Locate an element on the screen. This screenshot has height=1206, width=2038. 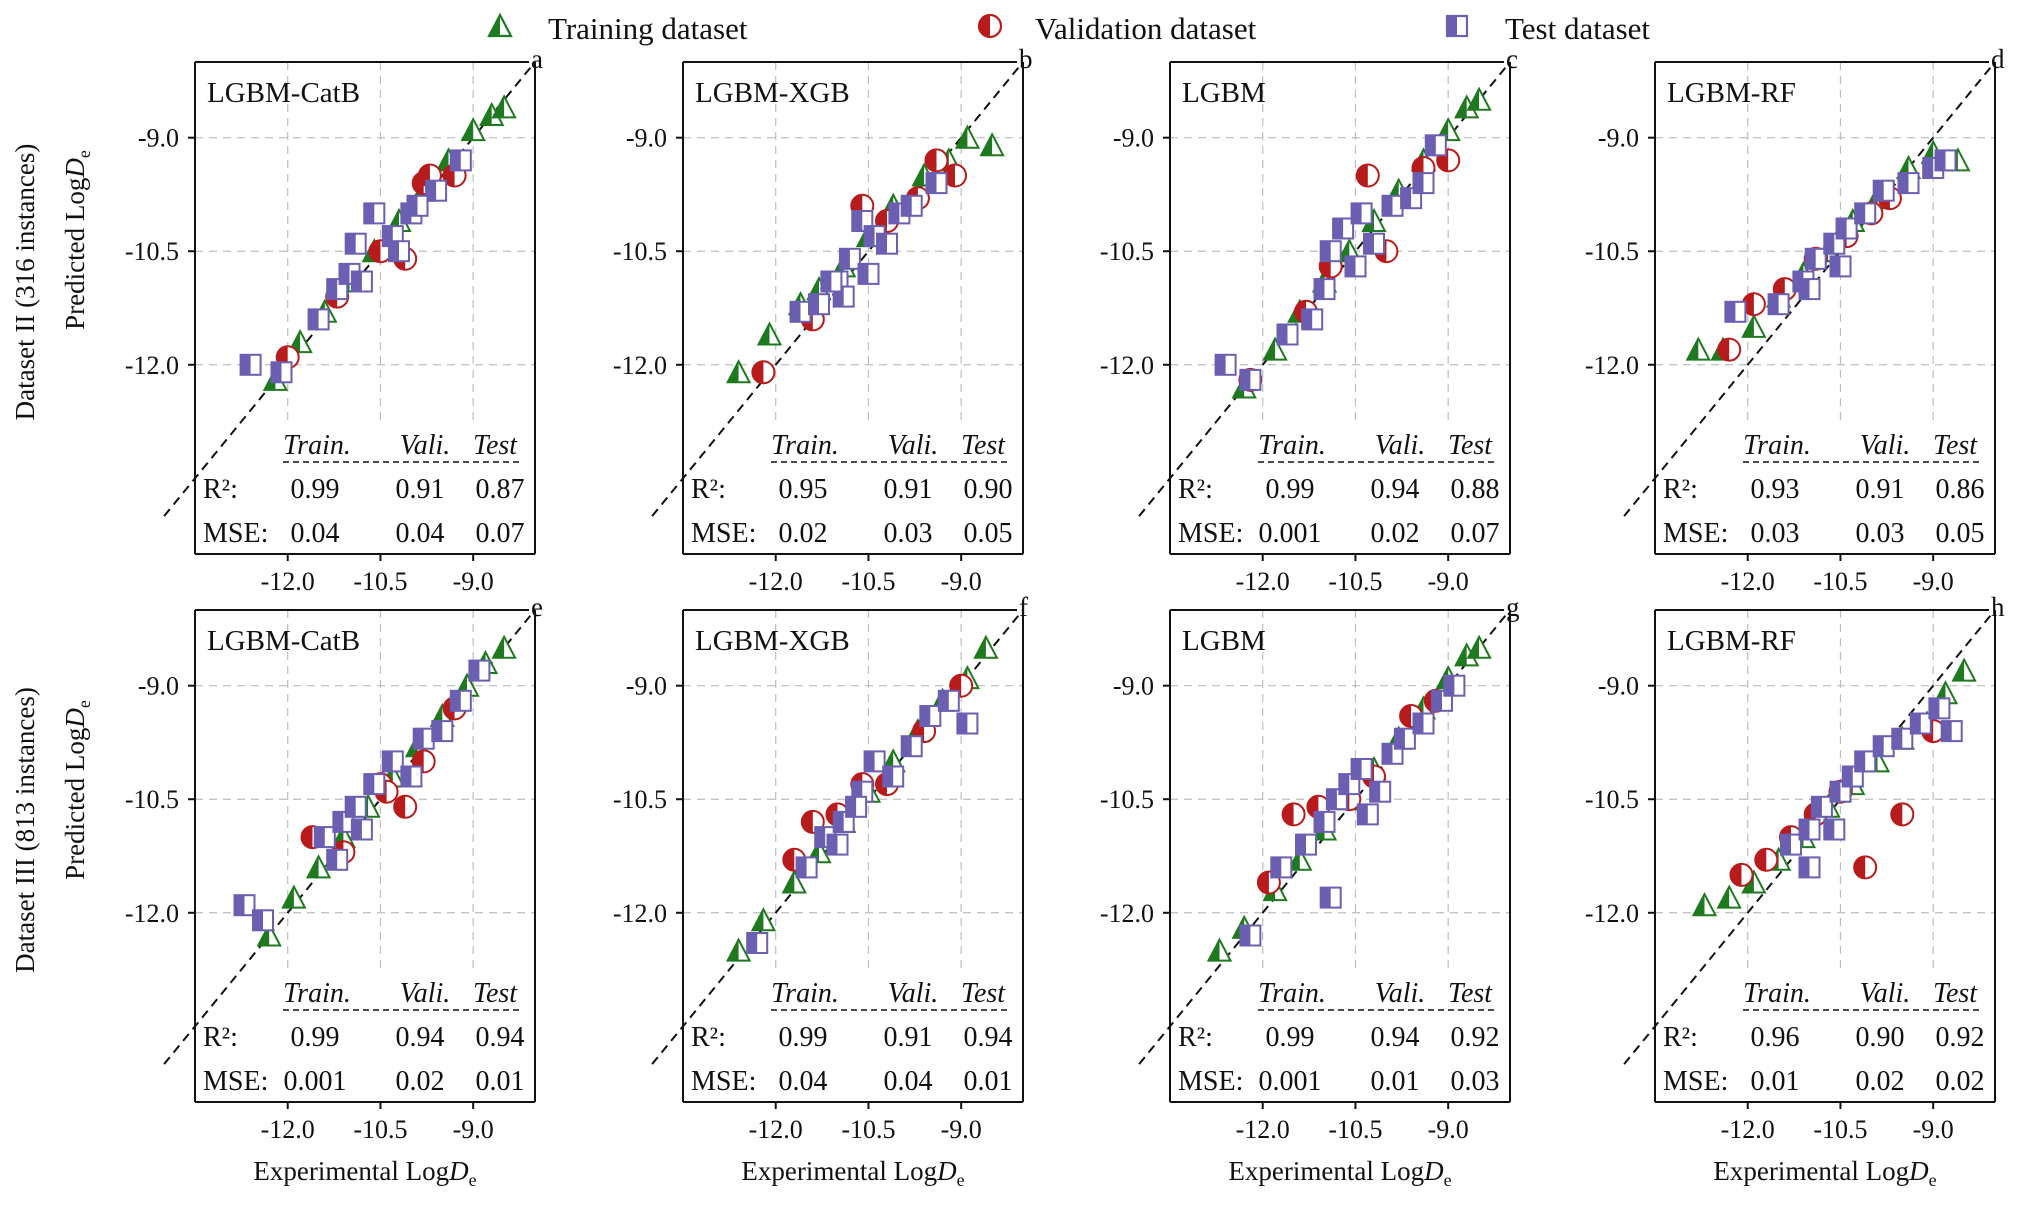
panel-letter: c is located at coordinates (1512, 59).